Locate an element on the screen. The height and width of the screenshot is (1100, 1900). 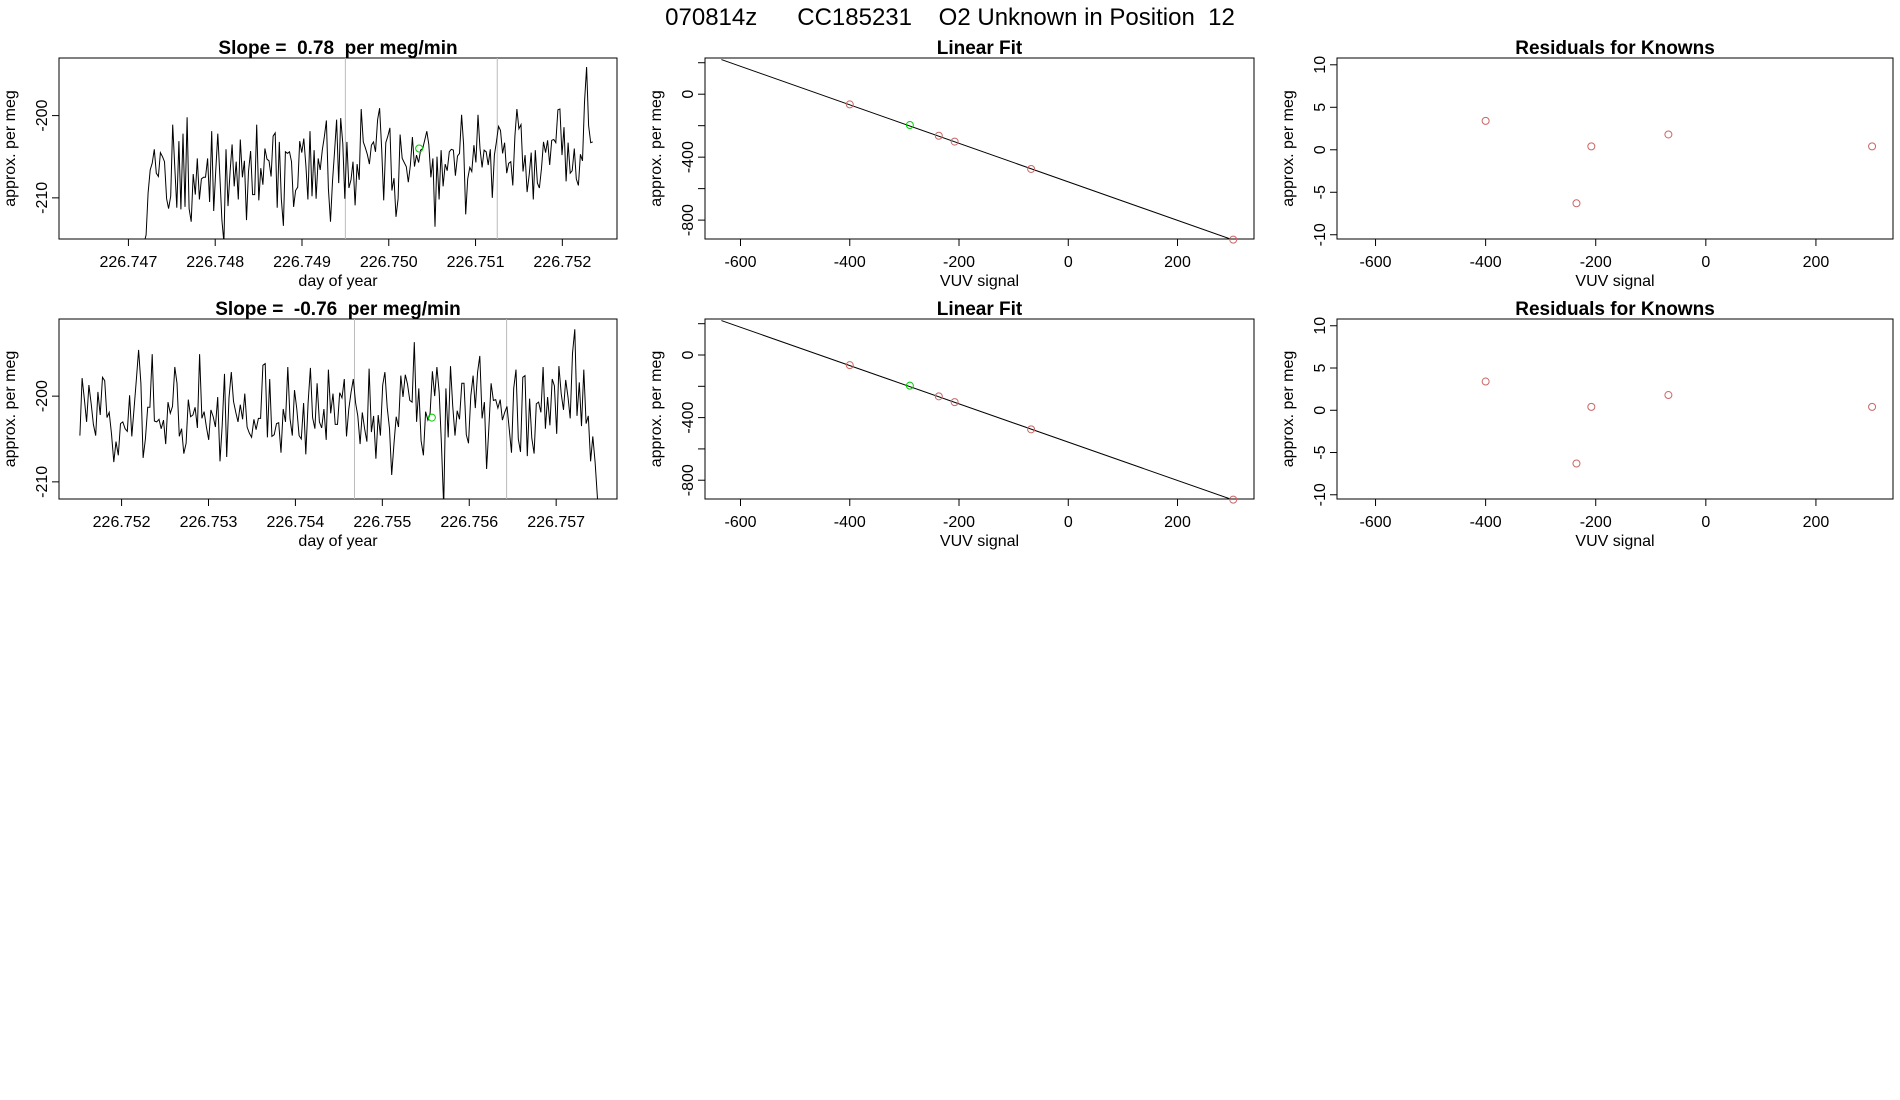
x-tick-label: 226.756 is located at coordinates (469, 522).